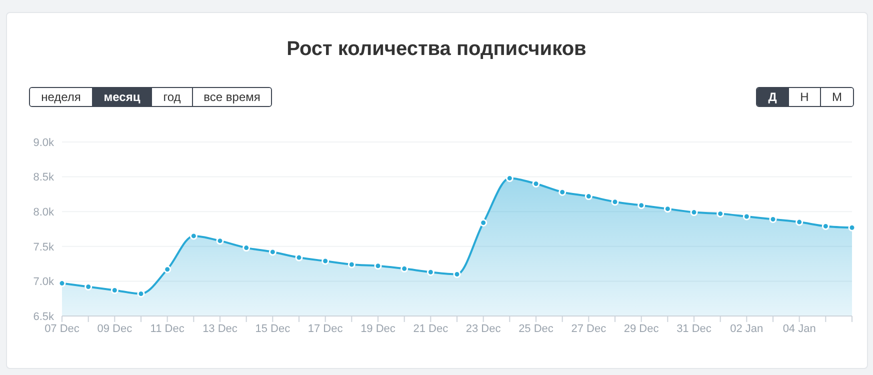 The height and width of the screenshot is (375, 873). Describe the element at coordinates (804, 97) in the screenshot. I see `text: Н` at that location.